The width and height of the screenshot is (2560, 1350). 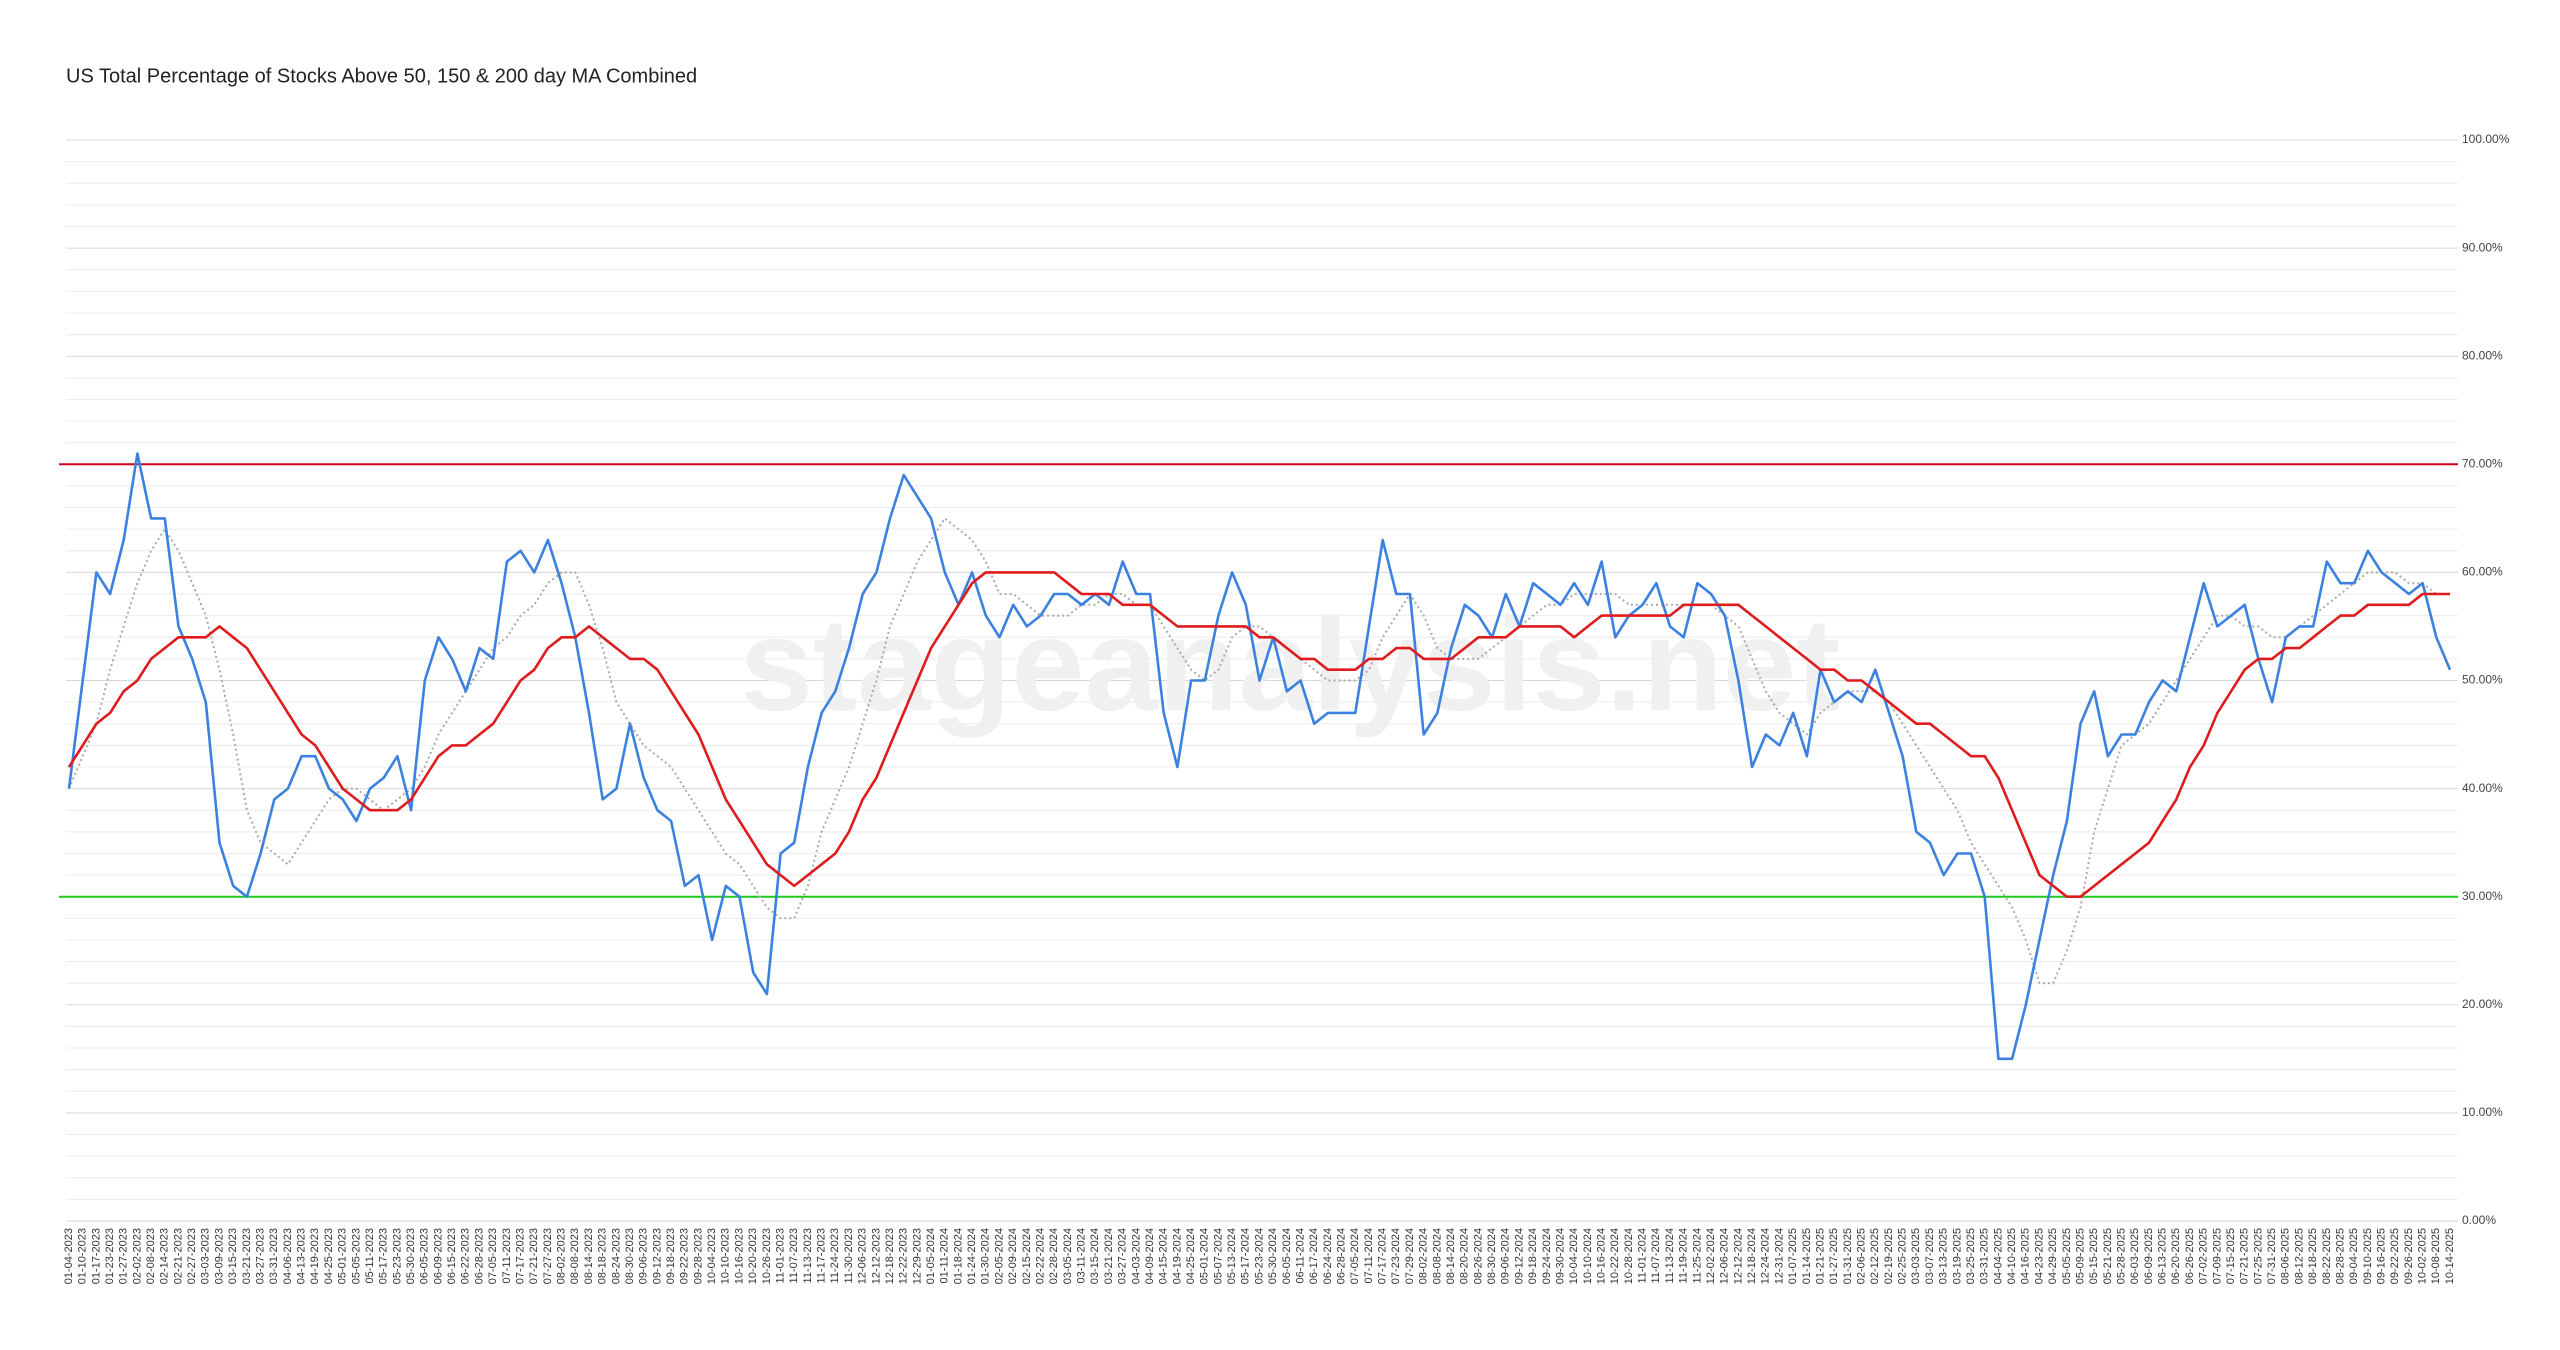 I want to click on x-tick-label: 03-21-2024, so click(x=1109, y=1256).